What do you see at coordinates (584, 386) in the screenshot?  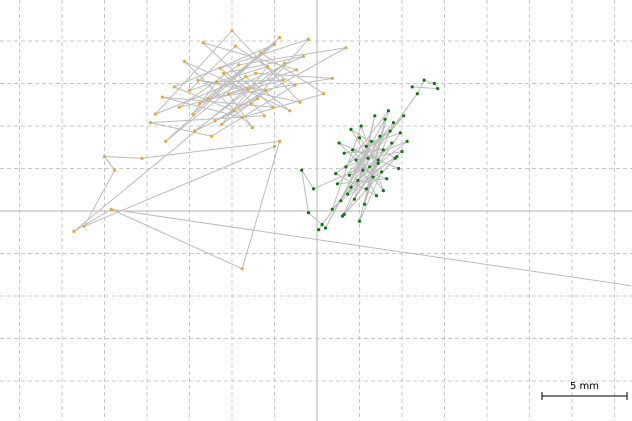 I see `scale-bar-label: 5 mm` at bounding box center [584, 386].